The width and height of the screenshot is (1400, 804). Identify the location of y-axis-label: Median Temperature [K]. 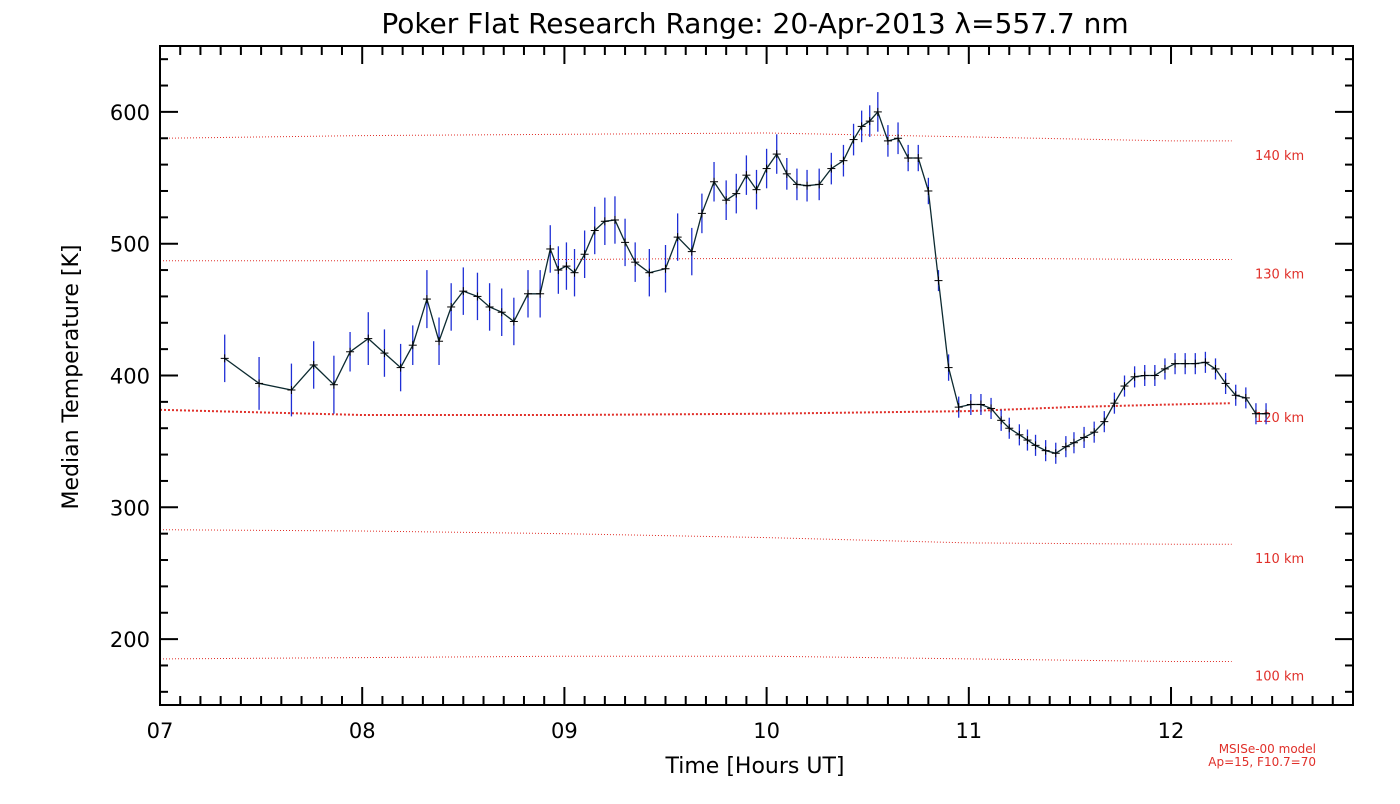
(71, 377).